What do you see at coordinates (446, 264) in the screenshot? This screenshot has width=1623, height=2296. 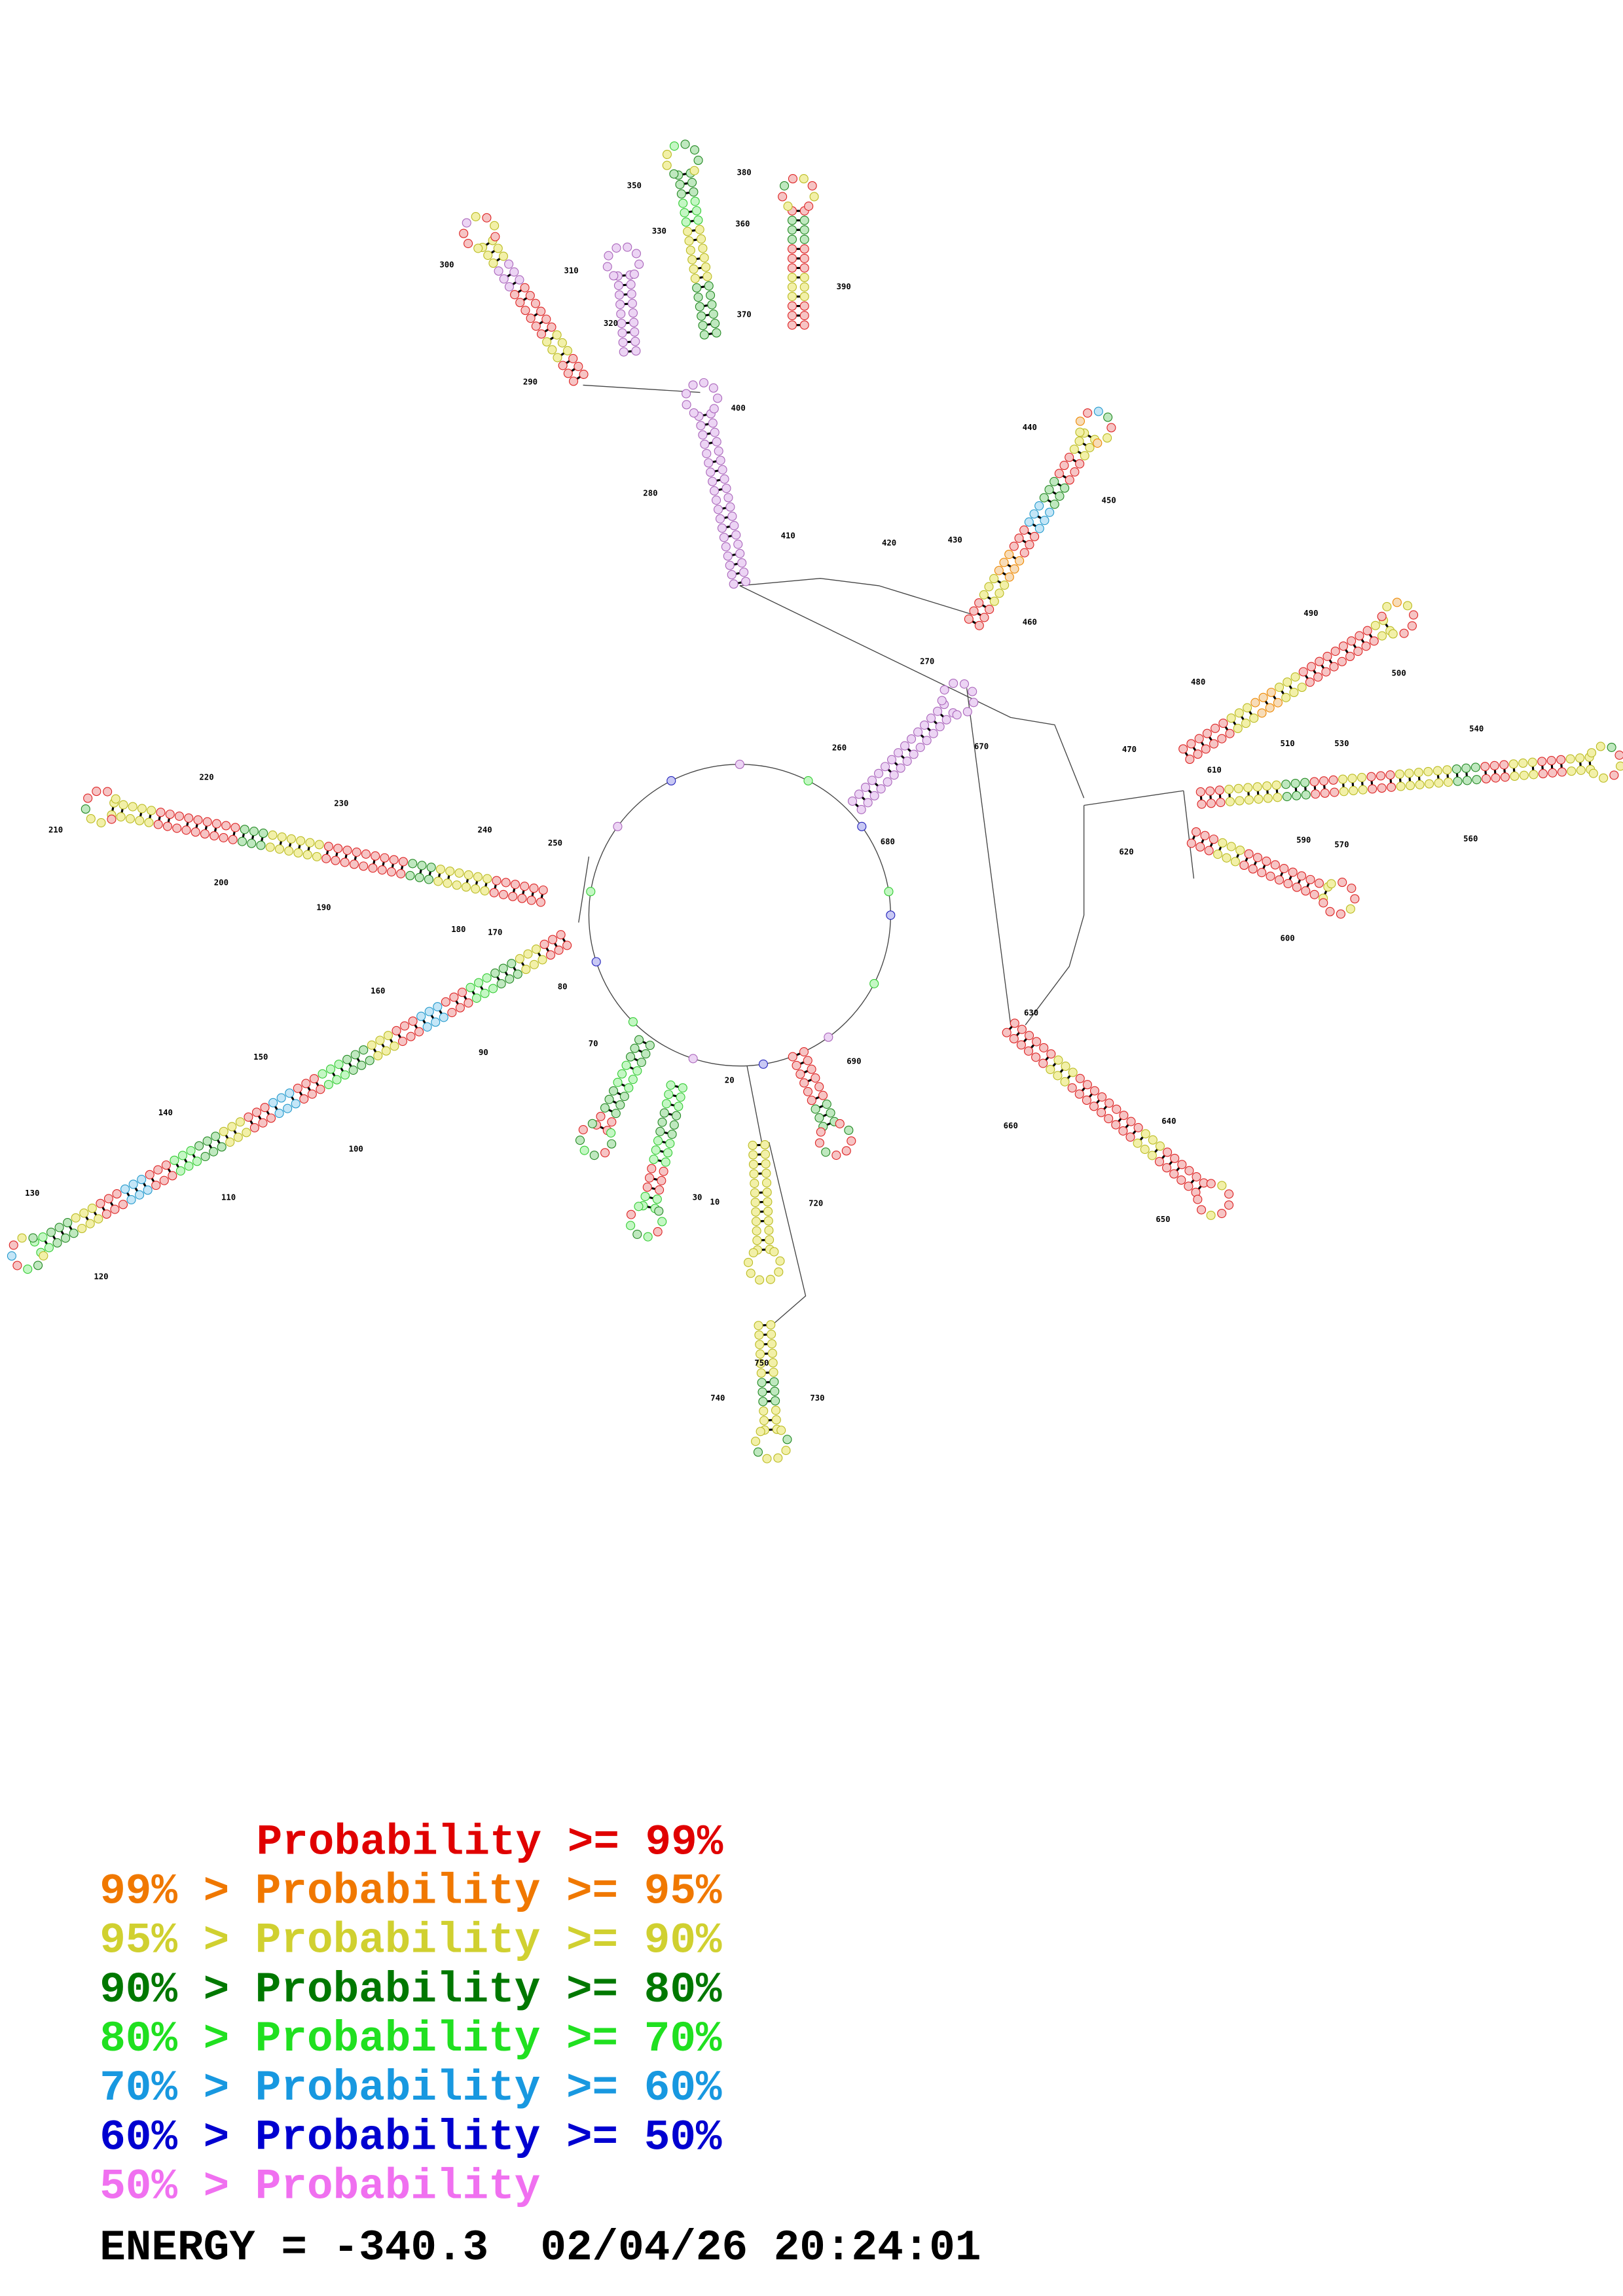 I see `position-label: 300` at bounding box center [446, 264].